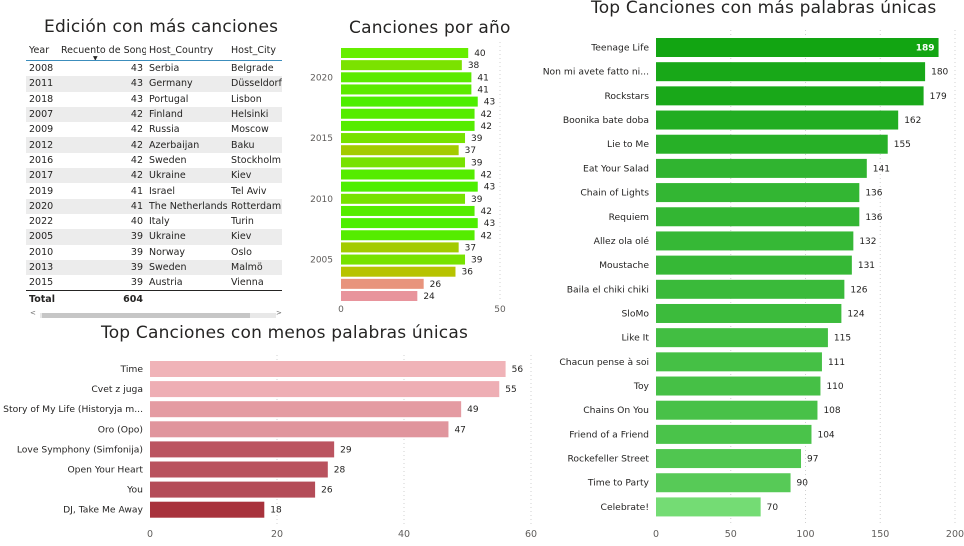 The image size is (964, 546). What do you see at coordinates (252, 69) in the screenshot?
I see `host-city-cell: Belgrade` at bounding box center [252, 69].